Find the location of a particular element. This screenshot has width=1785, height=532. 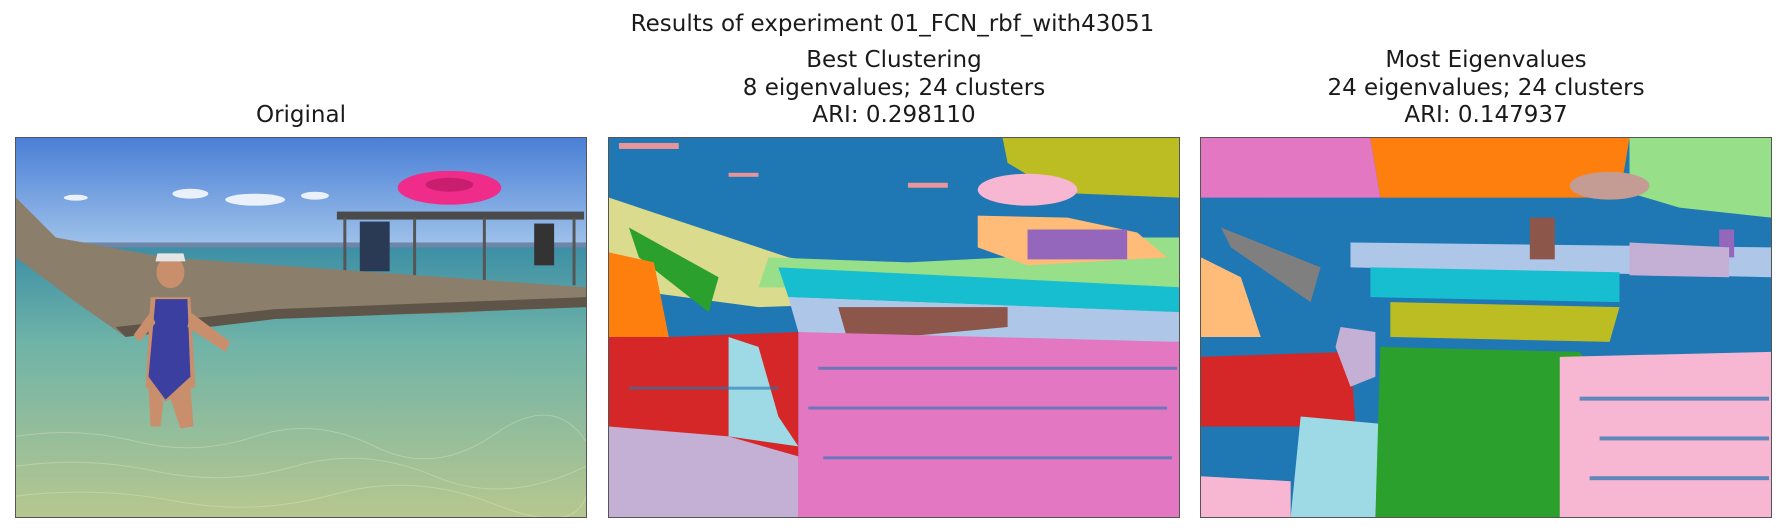

original-title-line: Original is located at coordinates (300, 115).